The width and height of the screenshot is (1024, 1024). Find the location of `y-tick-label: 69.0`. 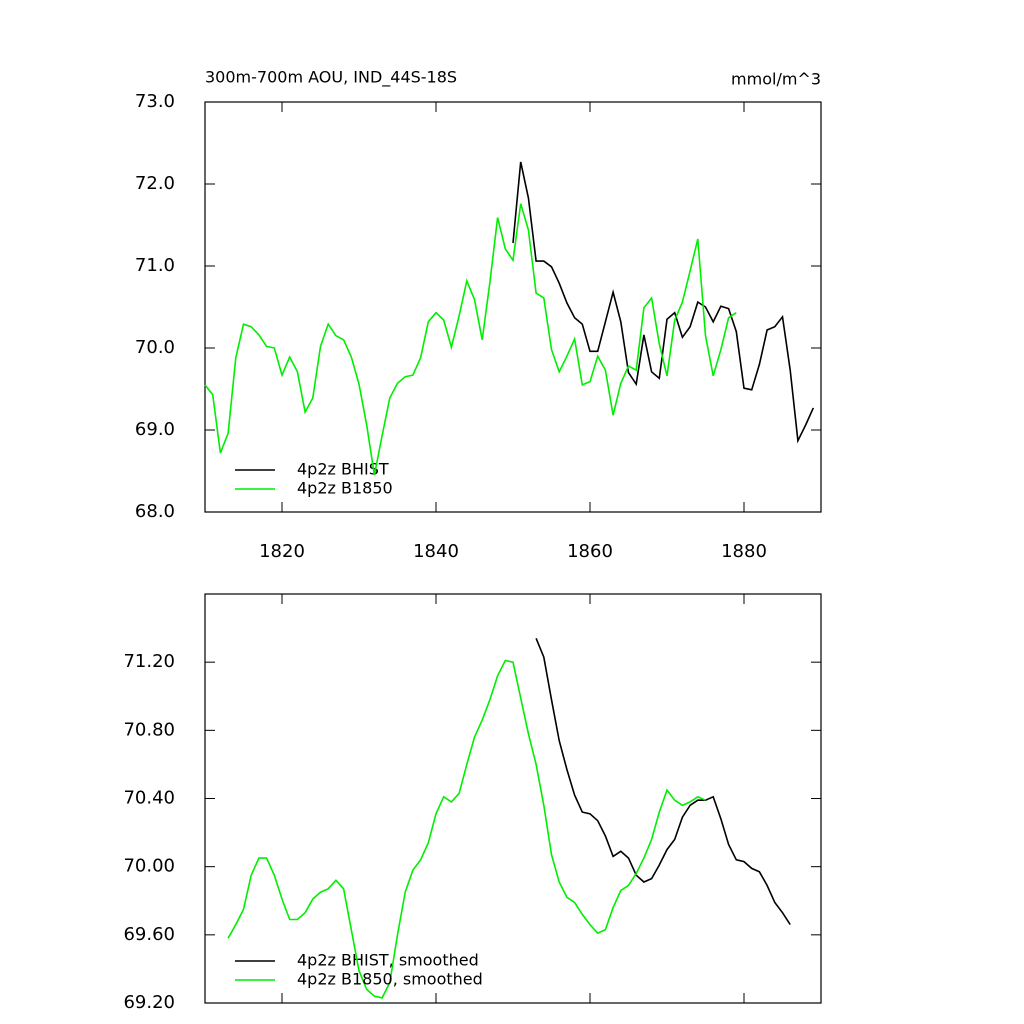

y-tick-label: 69.0 is located at coordinates (155, 429).